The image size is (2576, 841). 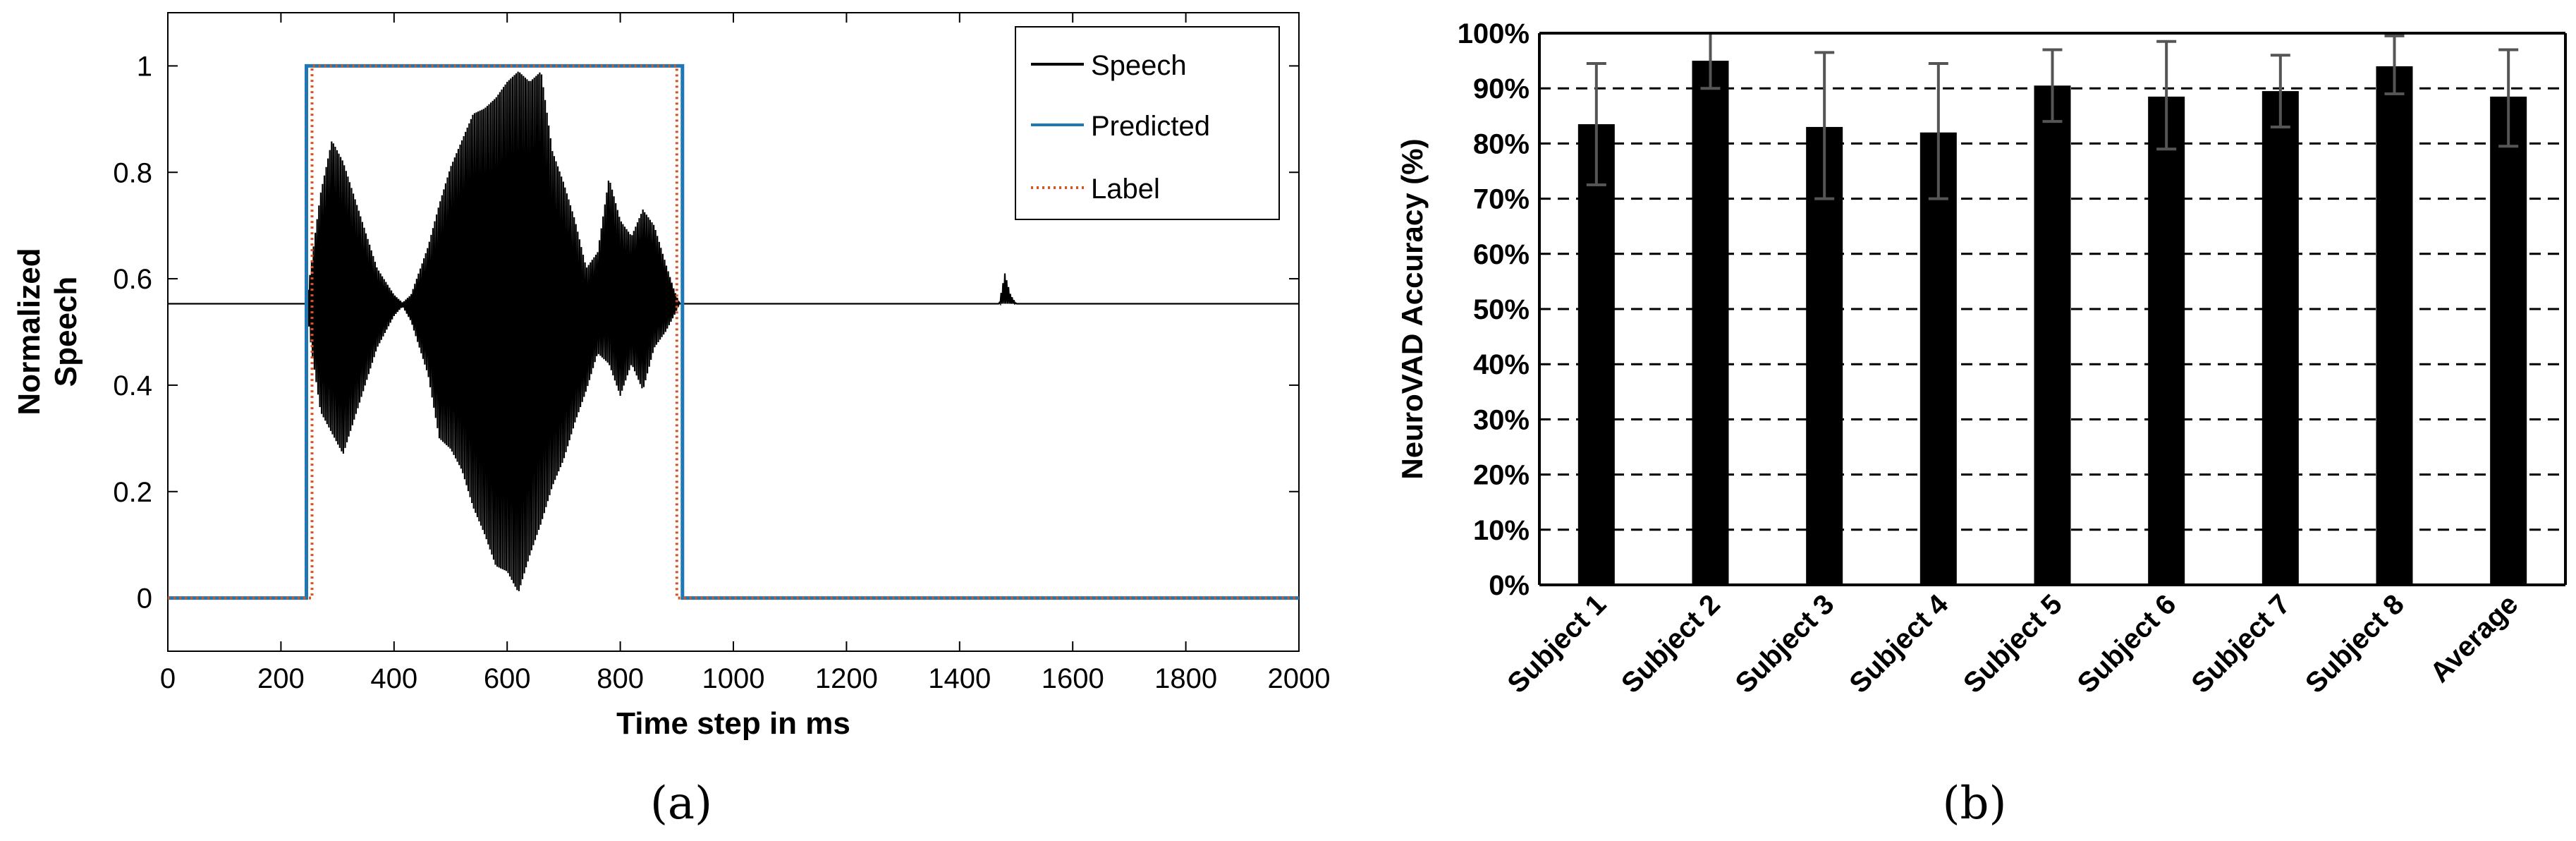 I want to click on x-tick-label: 1200, so click(x=847, y=678).